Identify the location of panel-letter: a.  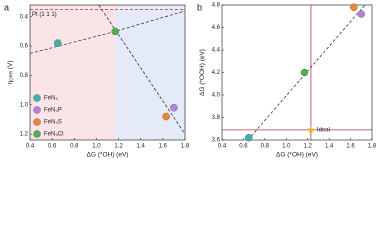
(6, 7).